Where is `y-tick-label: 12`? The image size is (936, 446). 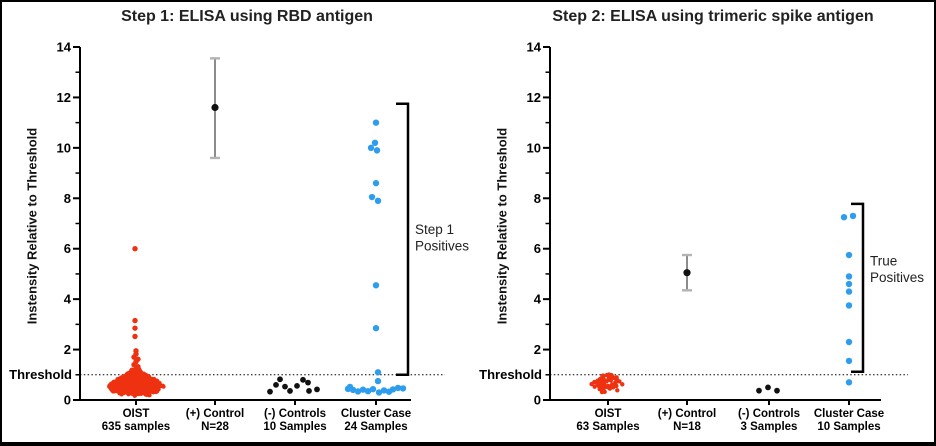 y-tick-label: 12 is located at coordinates (64, 97).